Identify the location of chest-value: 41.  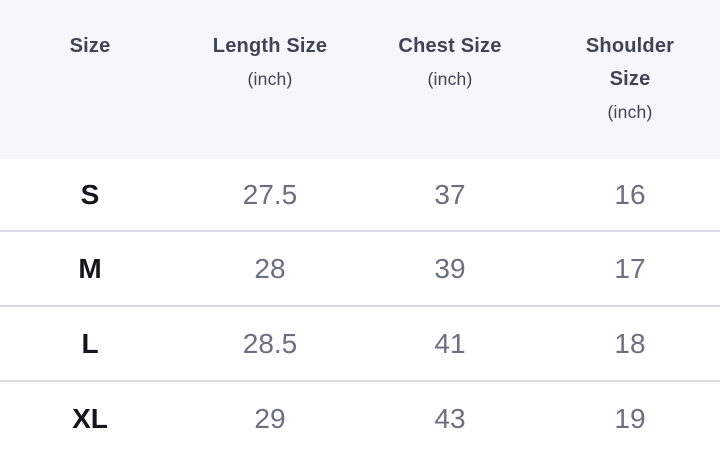
(450, 343).